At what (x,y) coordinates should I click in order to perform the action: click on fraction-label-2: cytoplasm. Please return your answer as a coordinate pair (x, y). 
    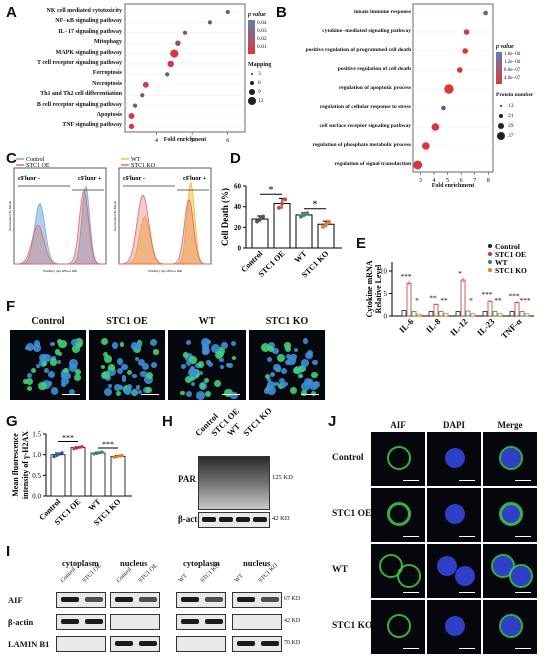
    Looking at the image, I should click on (201, 563).